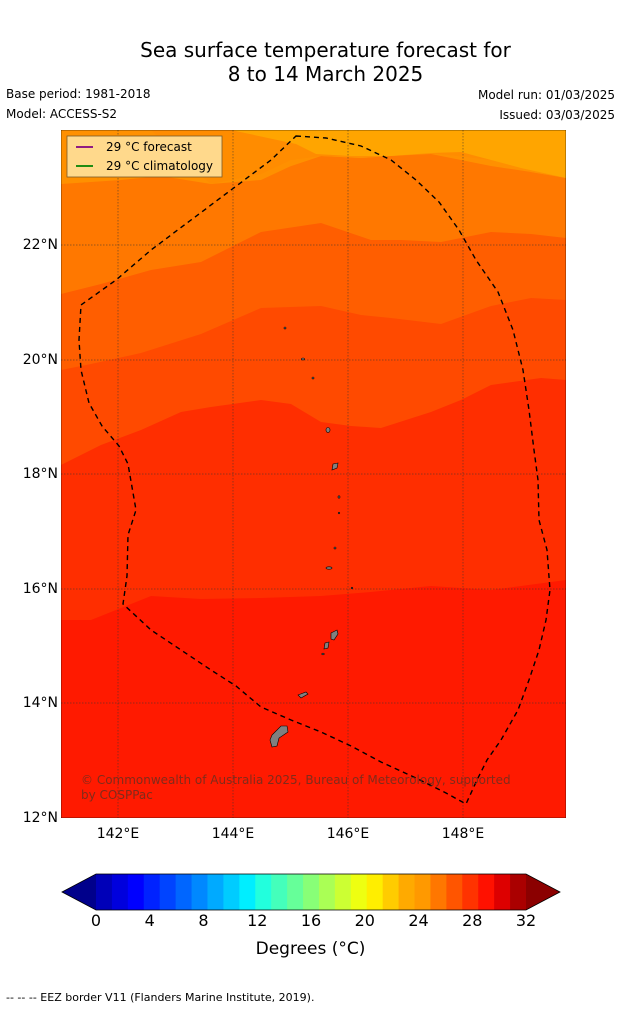  Describe the element at coordinates (117, 795) in the screenshot. I see `copyright-line-2: by COSPPac` at that location.